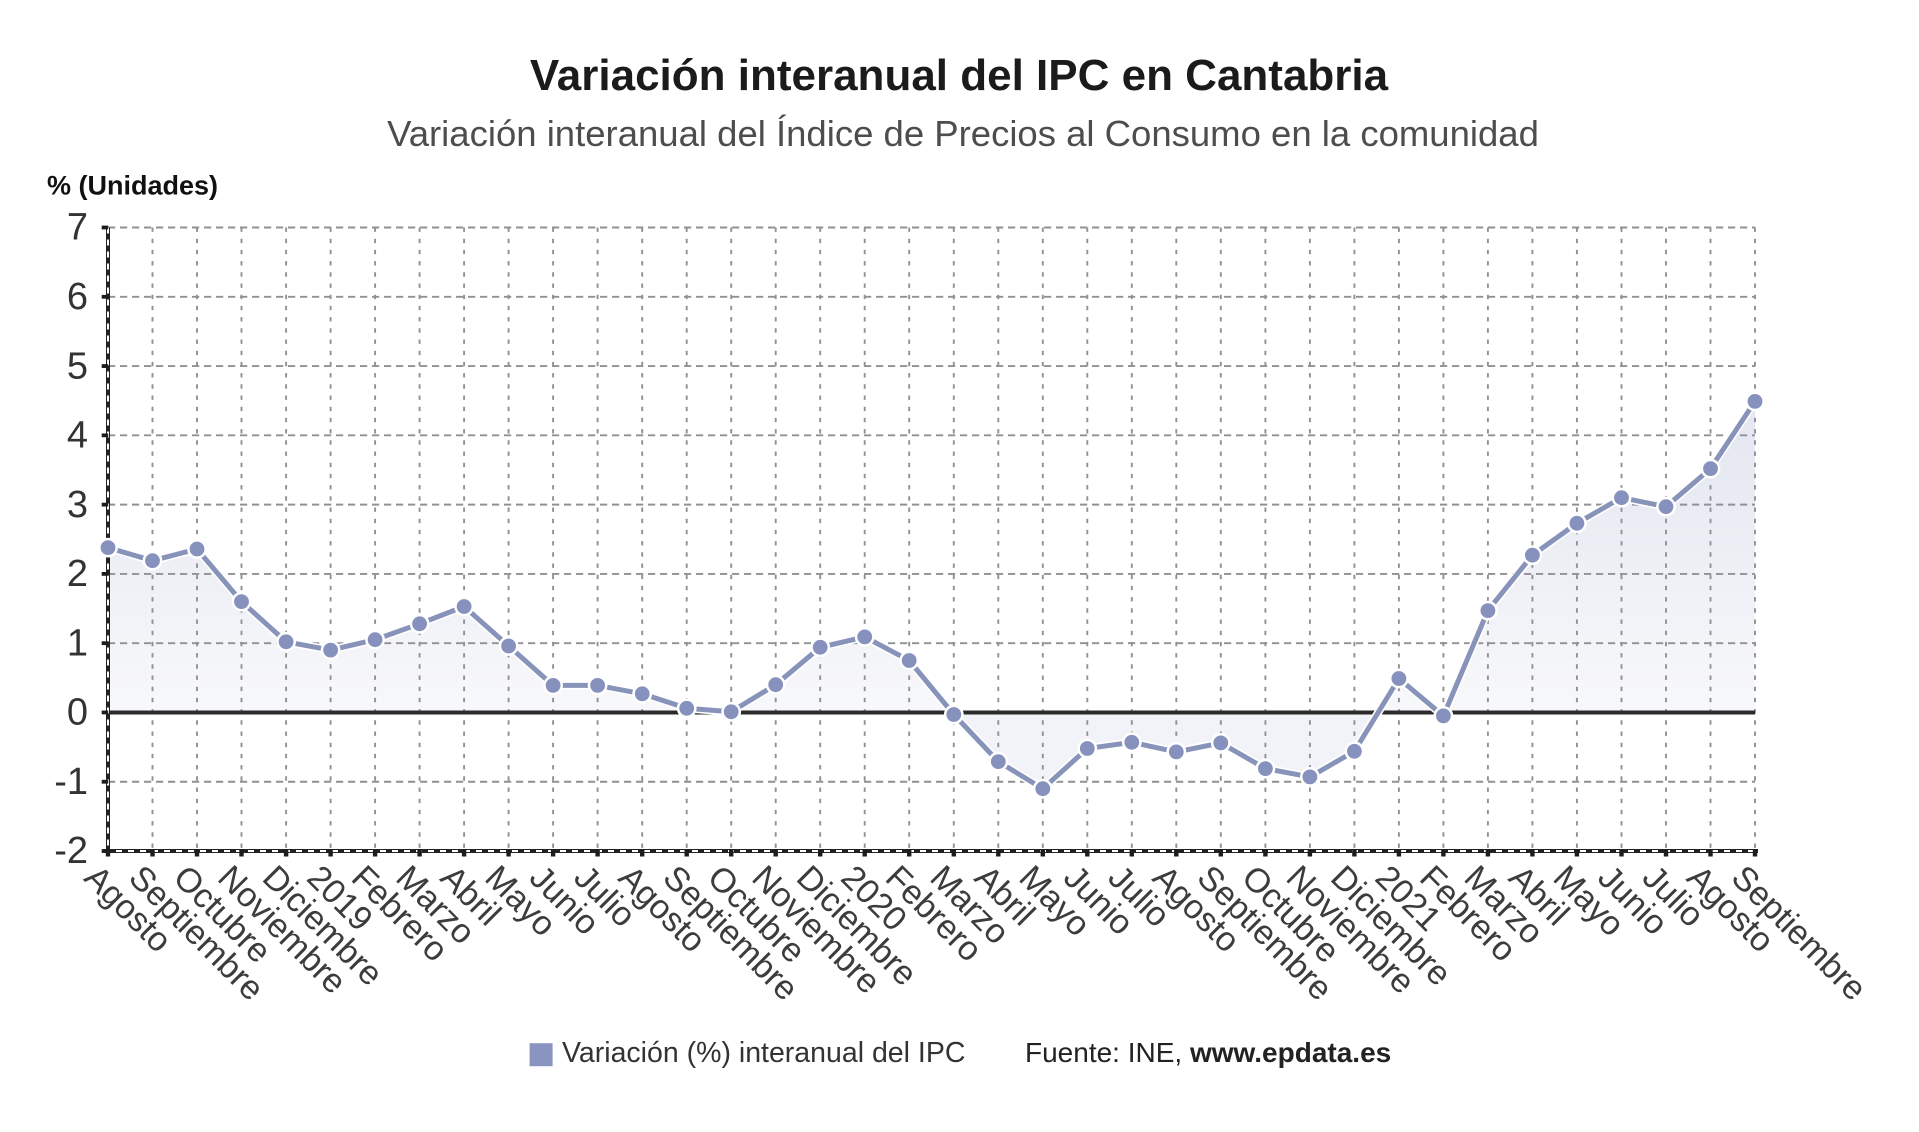 The height and width of the screenshot is (1132, 1919). Describe the element at coordinates (77, 297) in the screenshot. I see `svg-text: 6` at that location.